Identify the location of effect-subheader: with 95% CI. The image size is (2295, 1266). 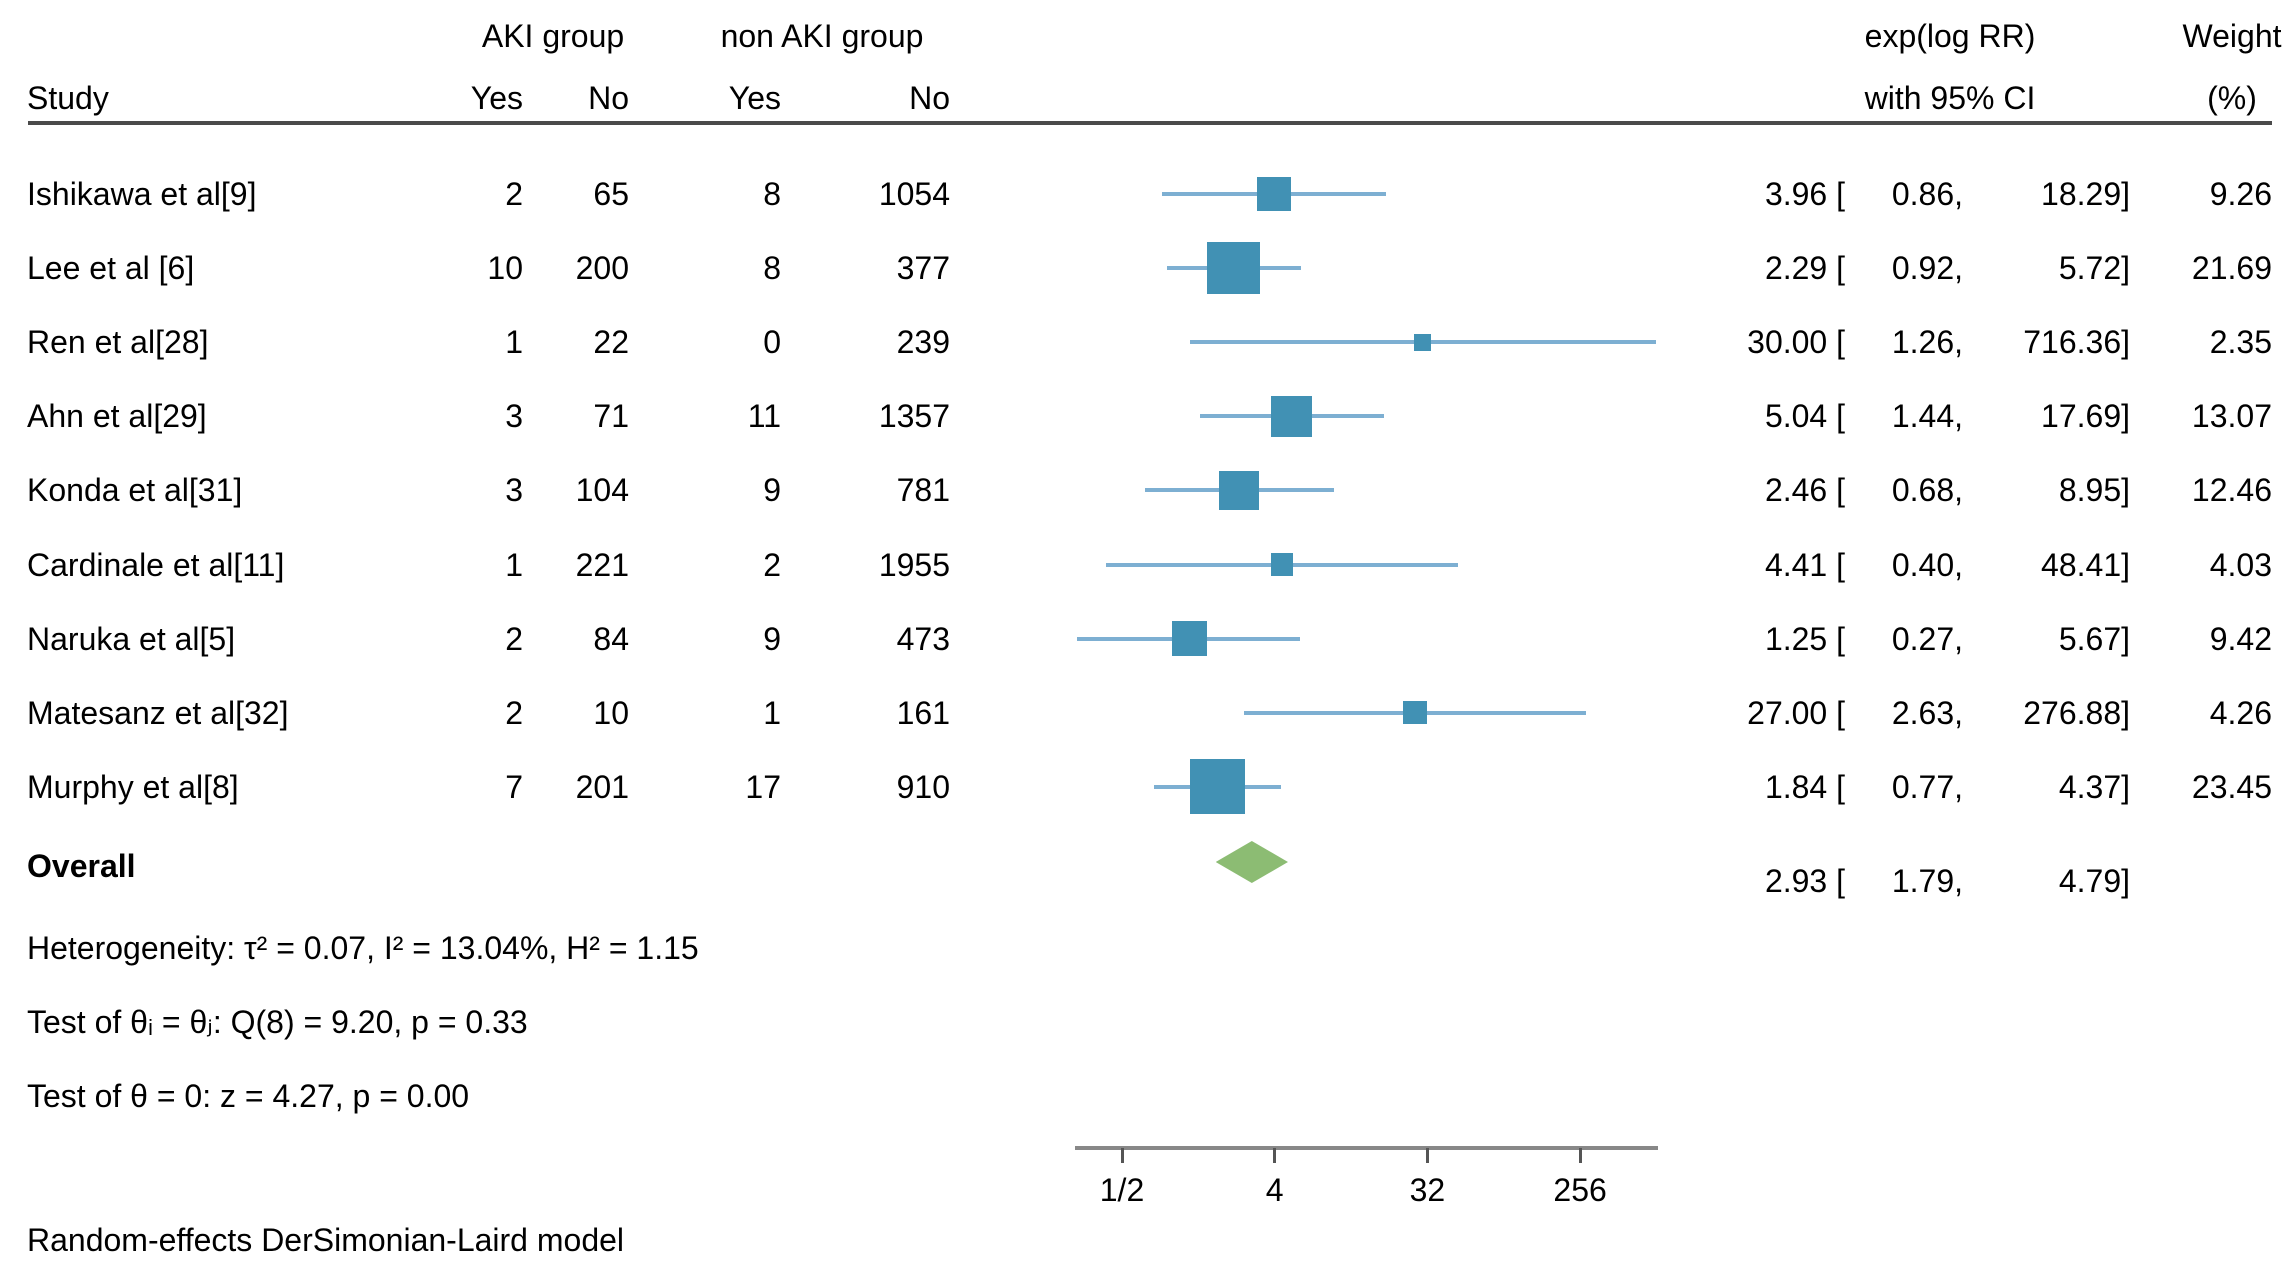
(1950, 98).